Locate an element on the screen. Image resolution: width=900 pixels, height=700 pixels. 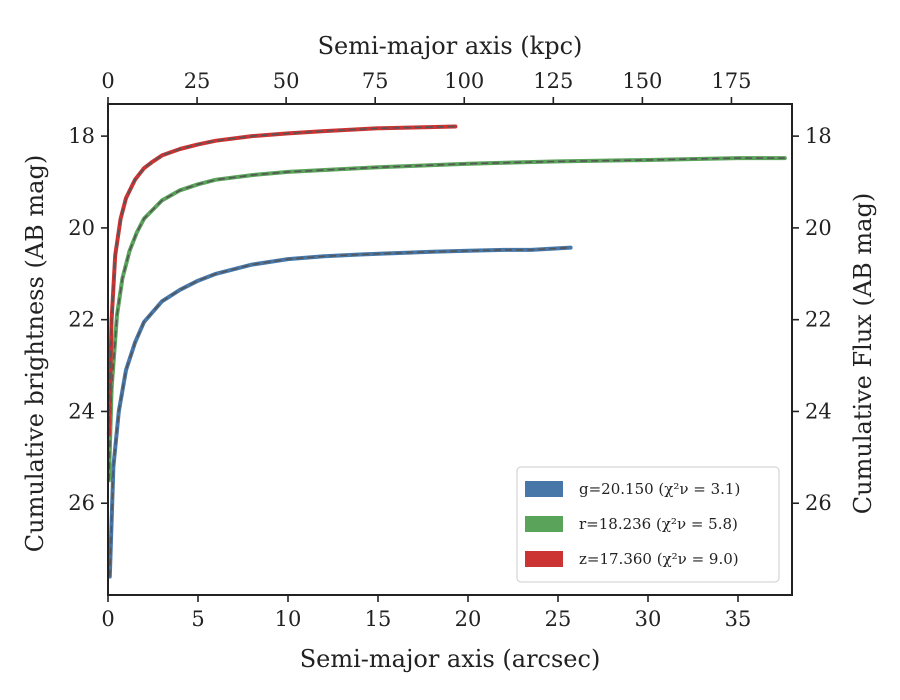
legend-label-g: g=20.150 (χ²ν = 3.1) is located at coordinates (659, 489).